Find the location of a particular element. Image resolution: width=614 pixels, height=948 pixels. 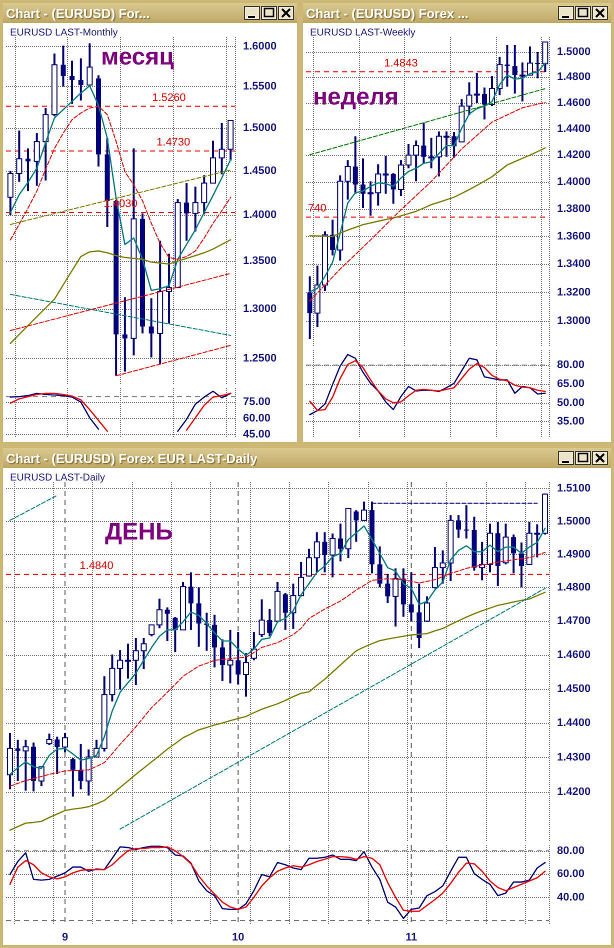

x-tick-label: 11 is located at coordinates (411, 938).